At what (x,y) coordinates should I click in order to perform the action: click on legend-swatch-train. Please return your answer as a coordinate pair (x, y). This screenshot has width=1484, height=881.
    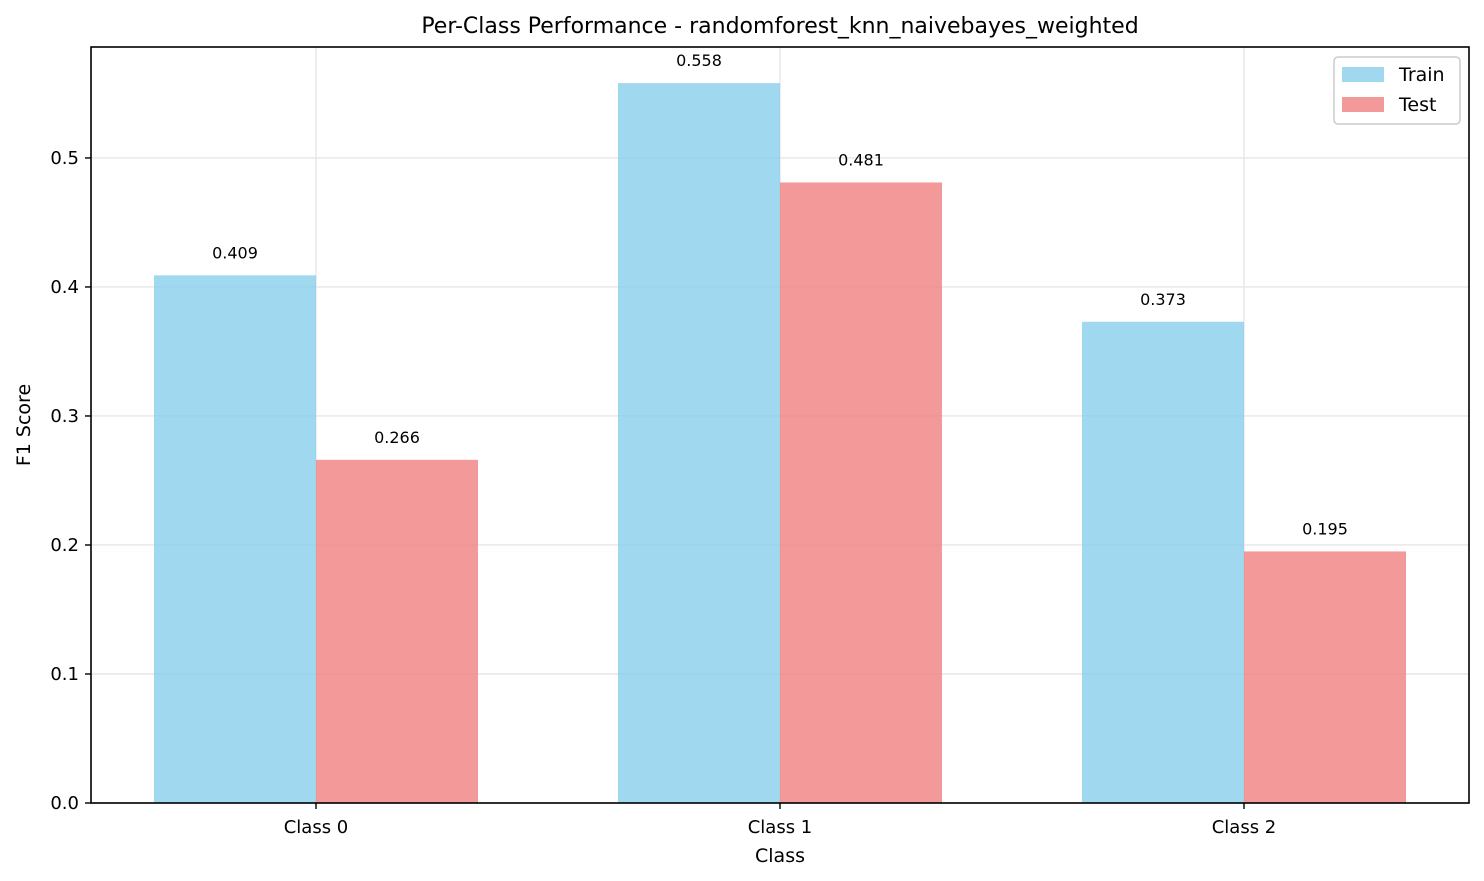
    Looking at the image, I should click on (1363, 74).